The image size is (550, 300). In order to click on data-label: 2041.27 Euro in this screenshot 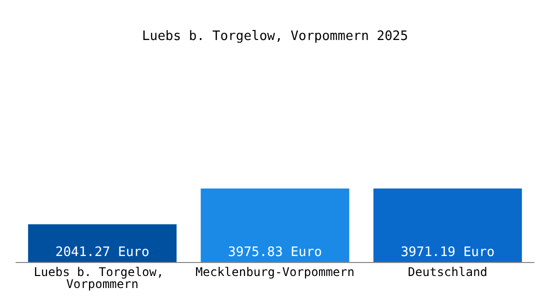, I will do `click(102, 252)`.